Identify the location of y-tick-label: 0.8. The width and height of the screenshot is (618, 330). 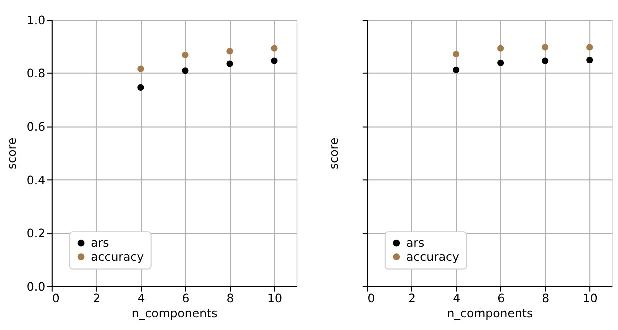
(36, 73).